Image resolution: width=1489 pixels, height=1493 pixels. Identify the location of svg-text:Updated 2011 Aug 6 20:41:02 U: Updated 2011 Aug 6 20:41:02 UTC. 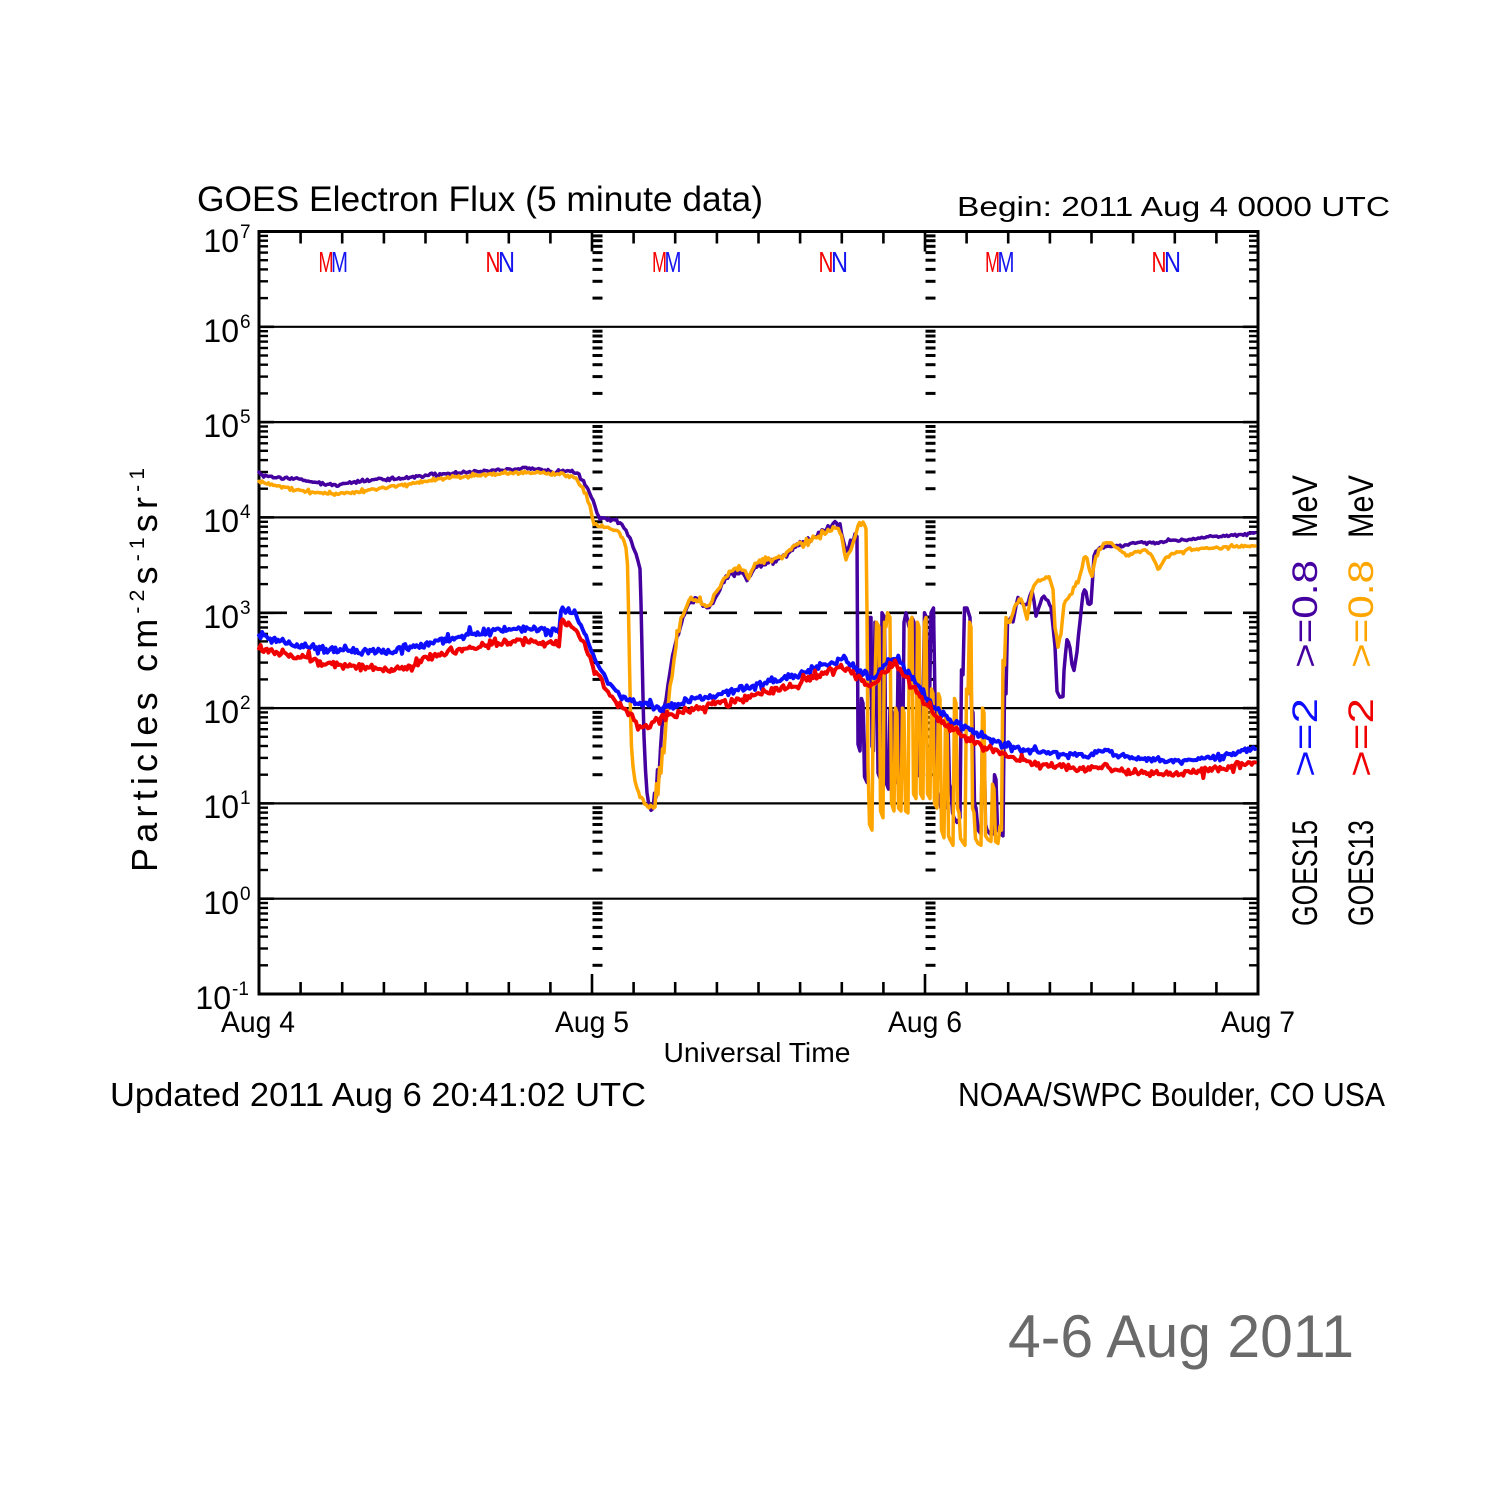
(378, 1094).